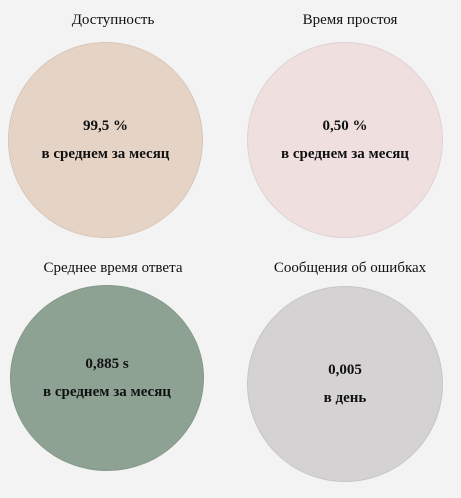 This screenshot has height=498, width=461. What do you see at coordinates (350, 268) in the screenshot?
I see `metric-title: Сообщения об ошибках` at bounding box center [350, 268].